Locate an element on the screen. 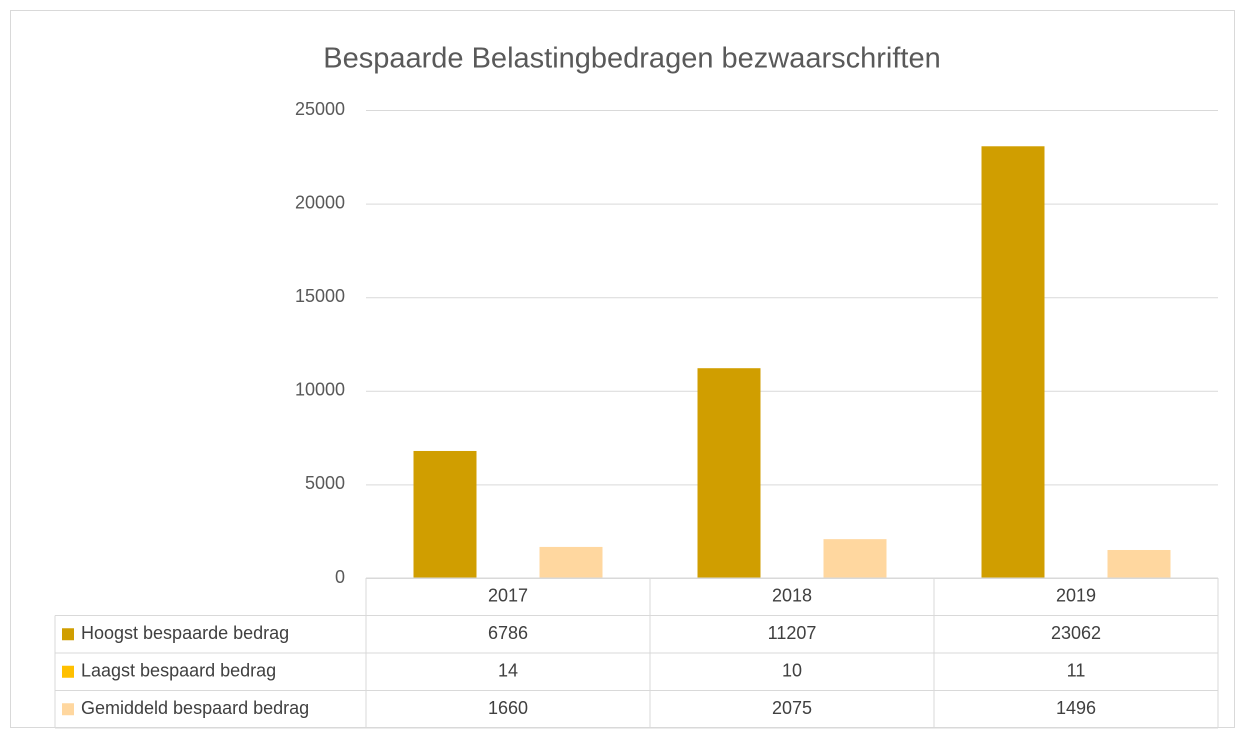  legend-label: Gemiddeld bespaard bedrag is located at coordinates (195, 708).